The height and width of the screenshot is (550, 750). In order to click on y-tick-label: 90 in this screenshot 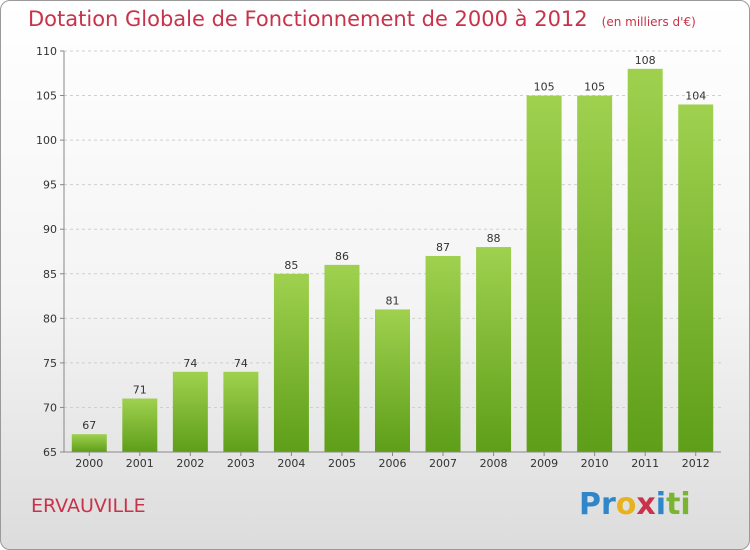, I will do `click(50, 229)`.